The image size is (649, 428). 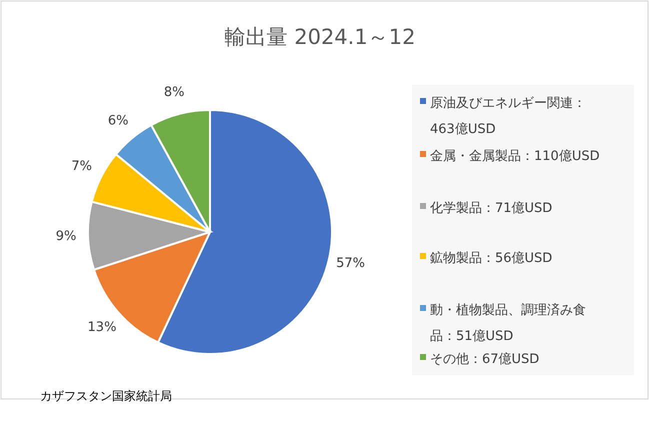 I want to click on legend-label: 原油及びエネルギー関連：463億USD, so click(x=508, y=116).